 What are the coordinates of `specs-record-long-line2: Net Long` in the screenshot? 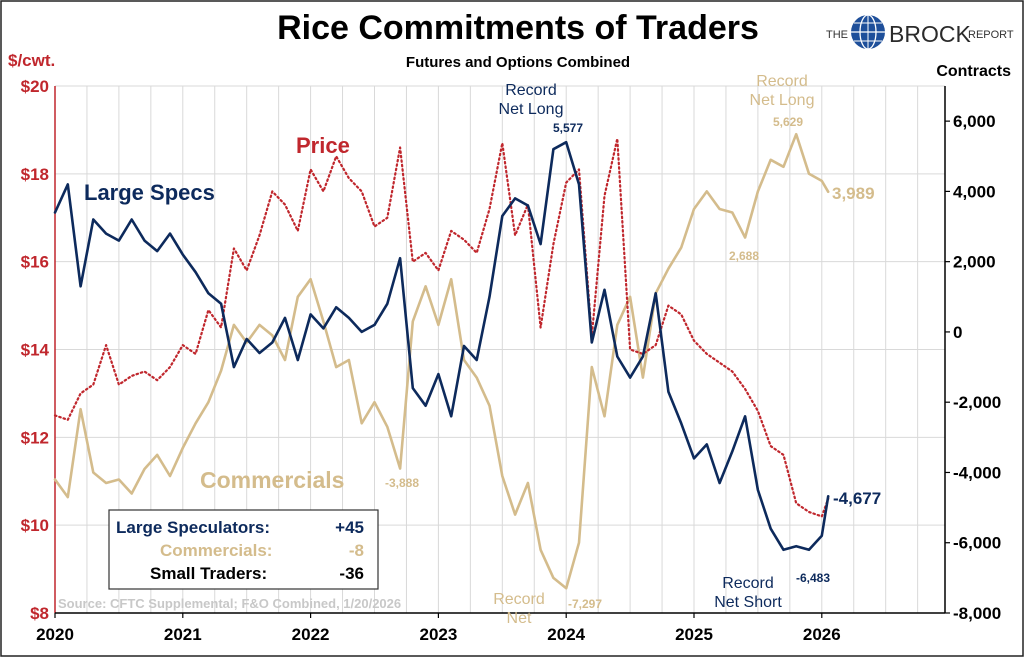 It's located at (531, 109).